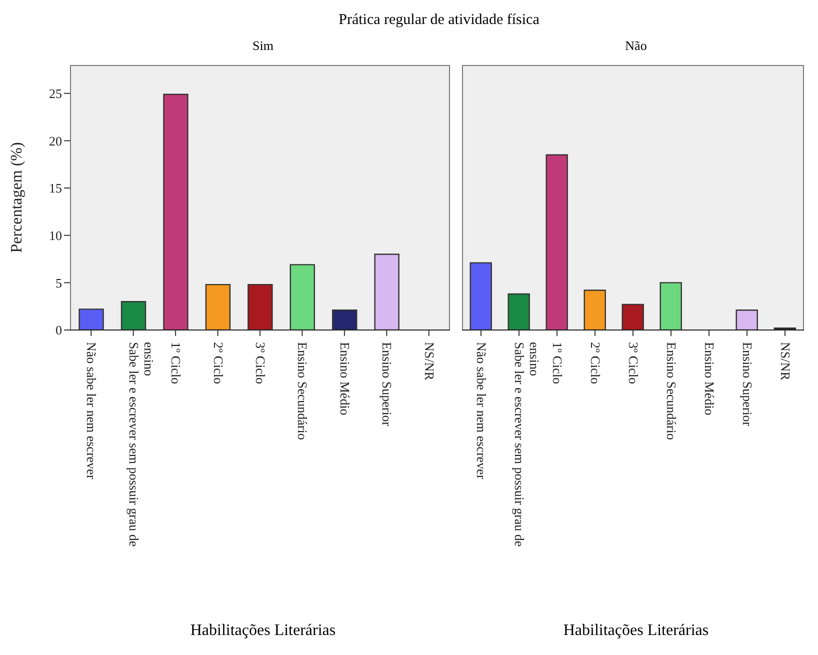  I want to click on y-tick-label: 20, so click(55, 140).